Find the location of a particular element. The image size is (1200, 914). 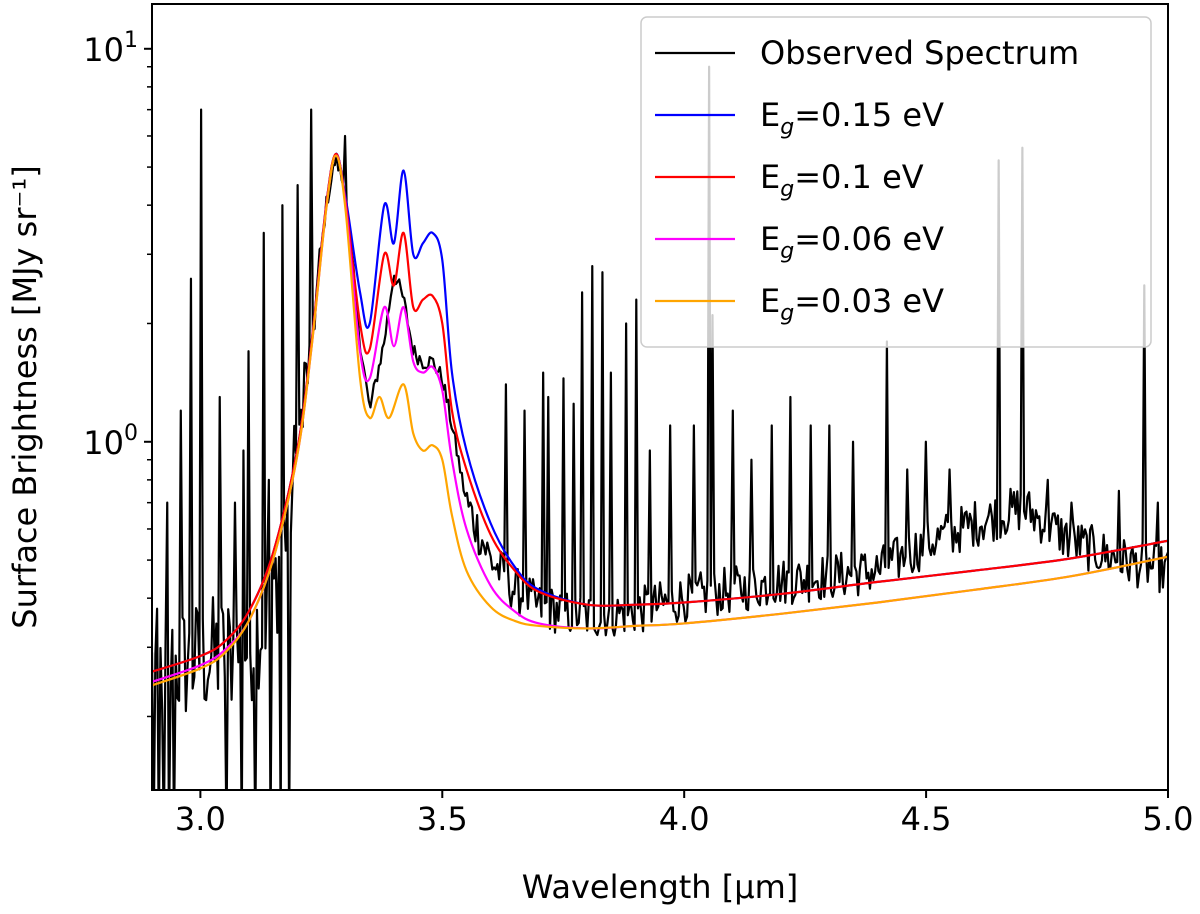

legend-item-e-g-0-06-ev: Eg=0.06 eV is located at coordinates (799, 242).